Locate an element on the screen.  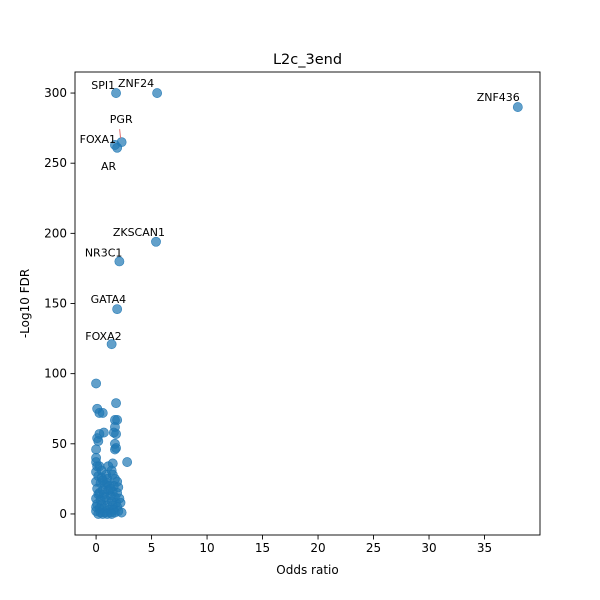
x-tick-label: 30 is located at coordinates (428, 548).